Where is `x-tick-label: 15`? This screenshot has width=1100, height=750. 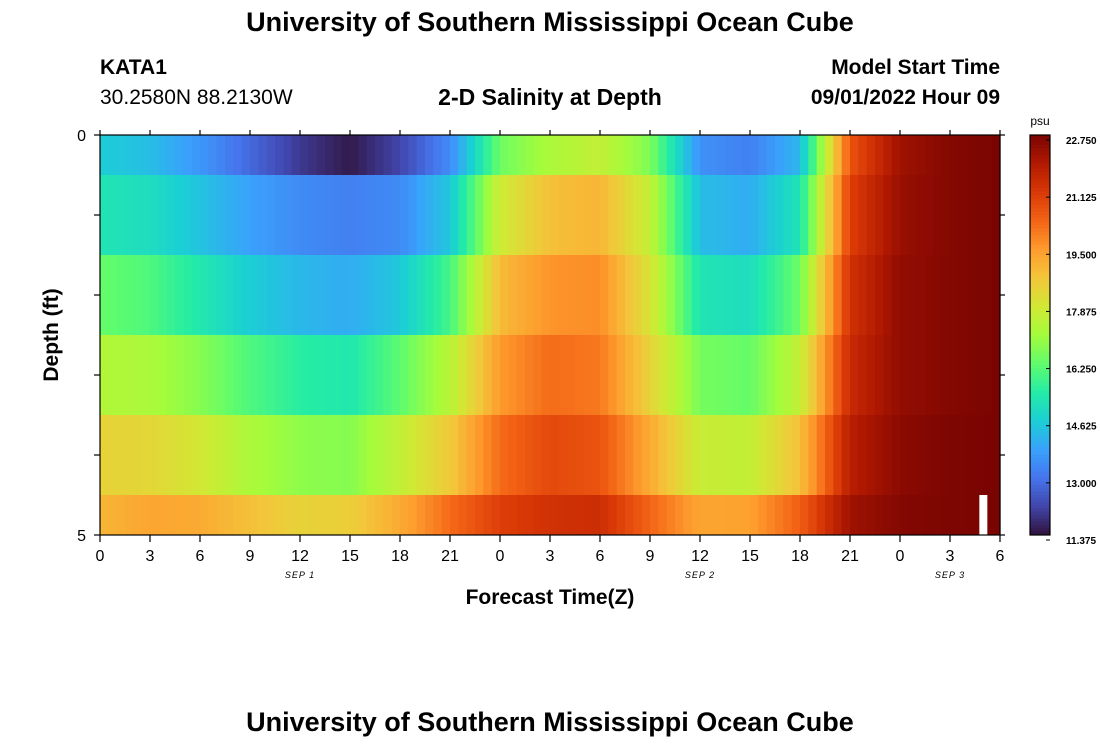
x-tick-label: 15 is located at coordinates (350, 556).